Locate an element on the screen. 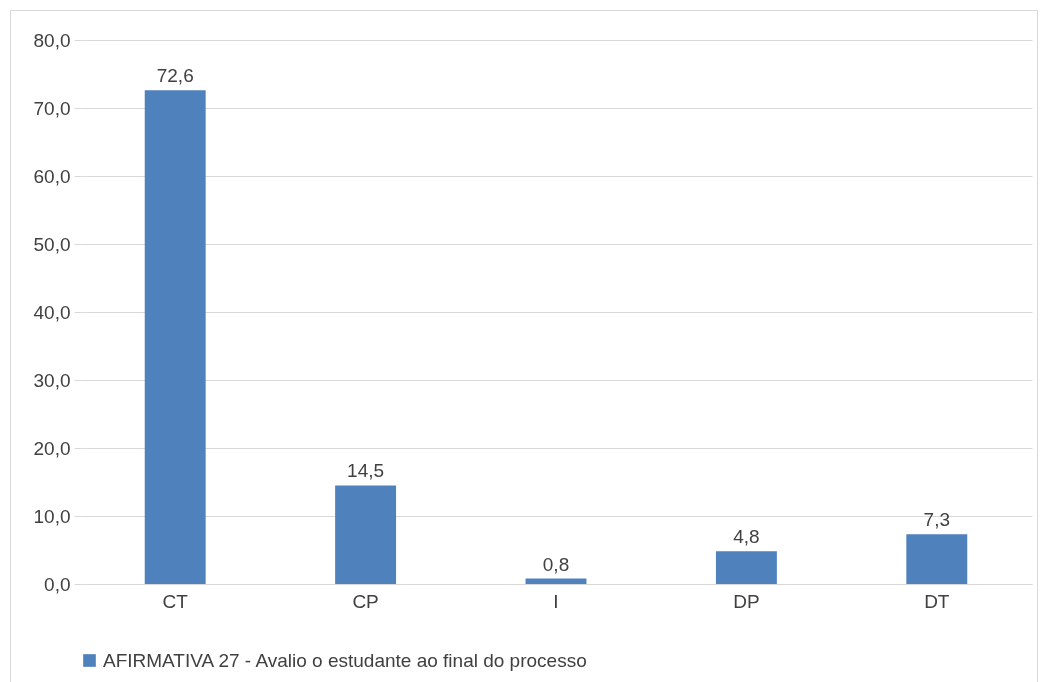 The width and height of the screenshot is (1043, 682). y-tick-label: 60,0 is located at coordinates (52, 176).